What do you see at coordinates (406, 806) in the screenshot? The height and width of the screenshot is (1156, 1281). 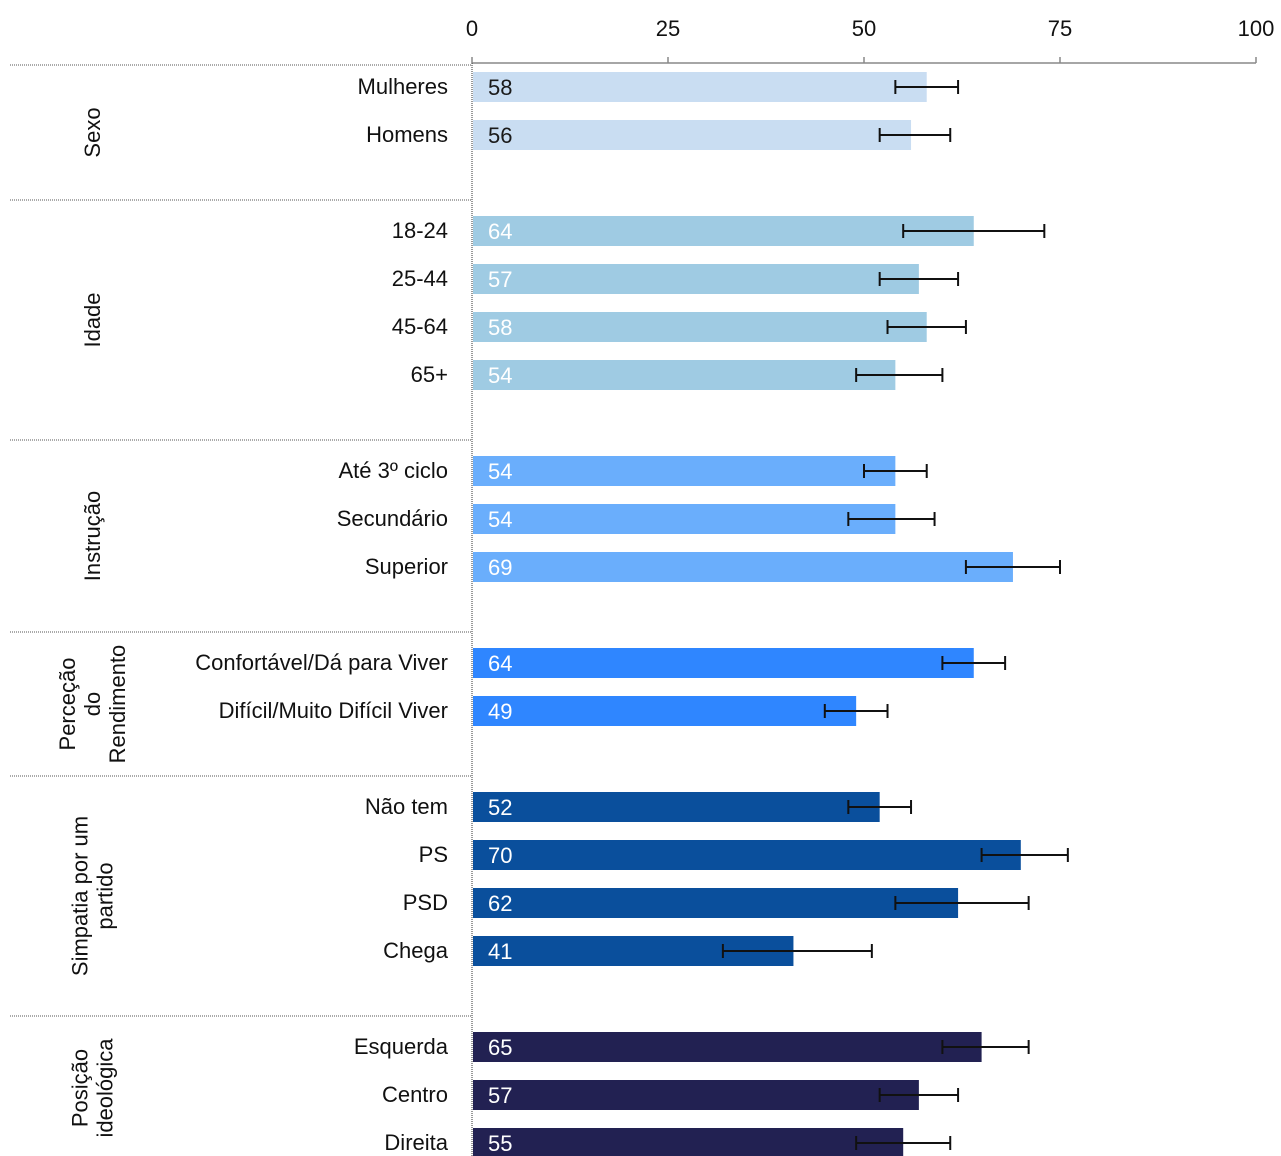 I see `category-label: Não tem` at bounding box center [406, 806].